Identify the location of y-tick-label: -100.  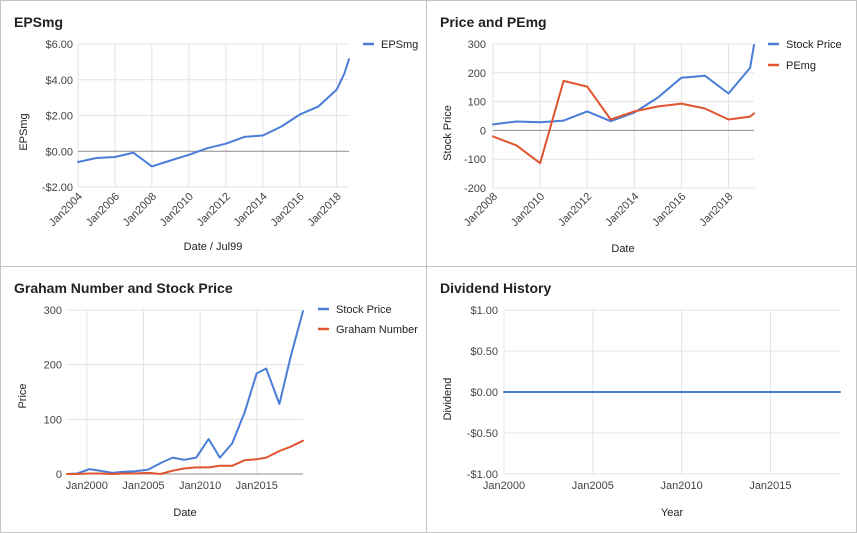
(475, 160).